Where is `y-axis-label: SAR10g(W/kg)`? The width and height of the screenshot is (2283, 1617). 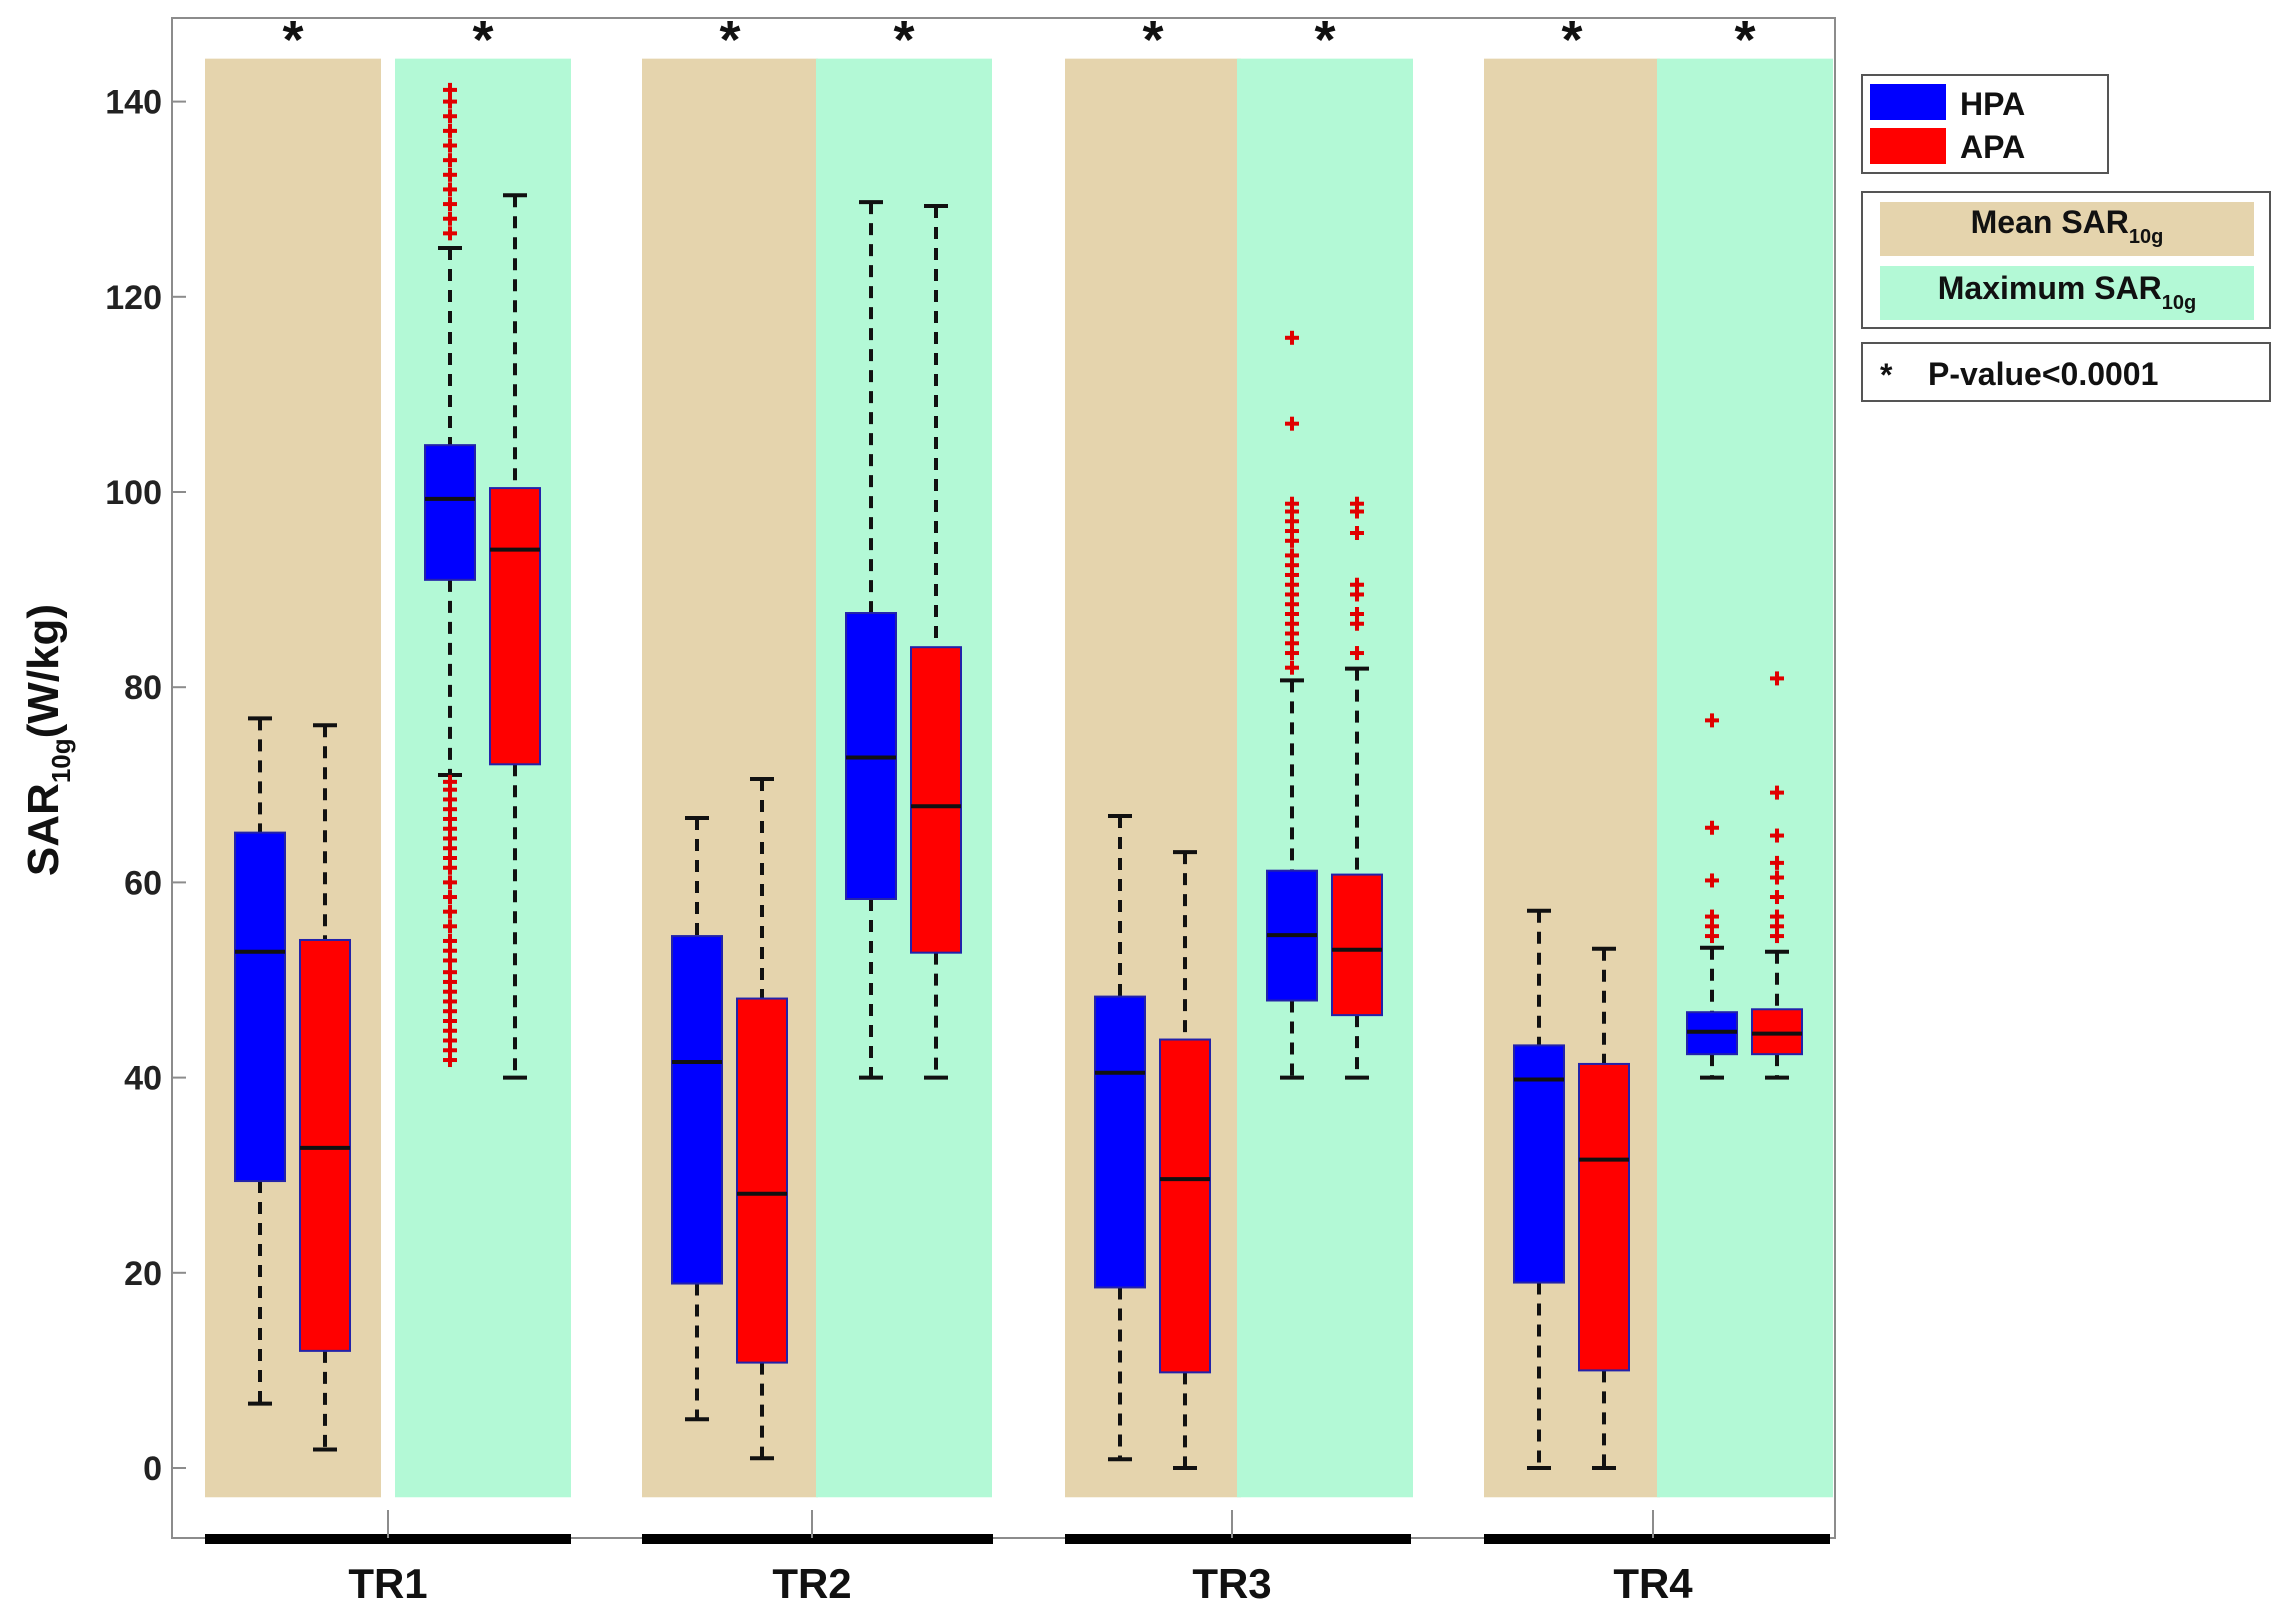 y-axis-label: SAR10g(W/kg) is located at coordinates (47, 740).